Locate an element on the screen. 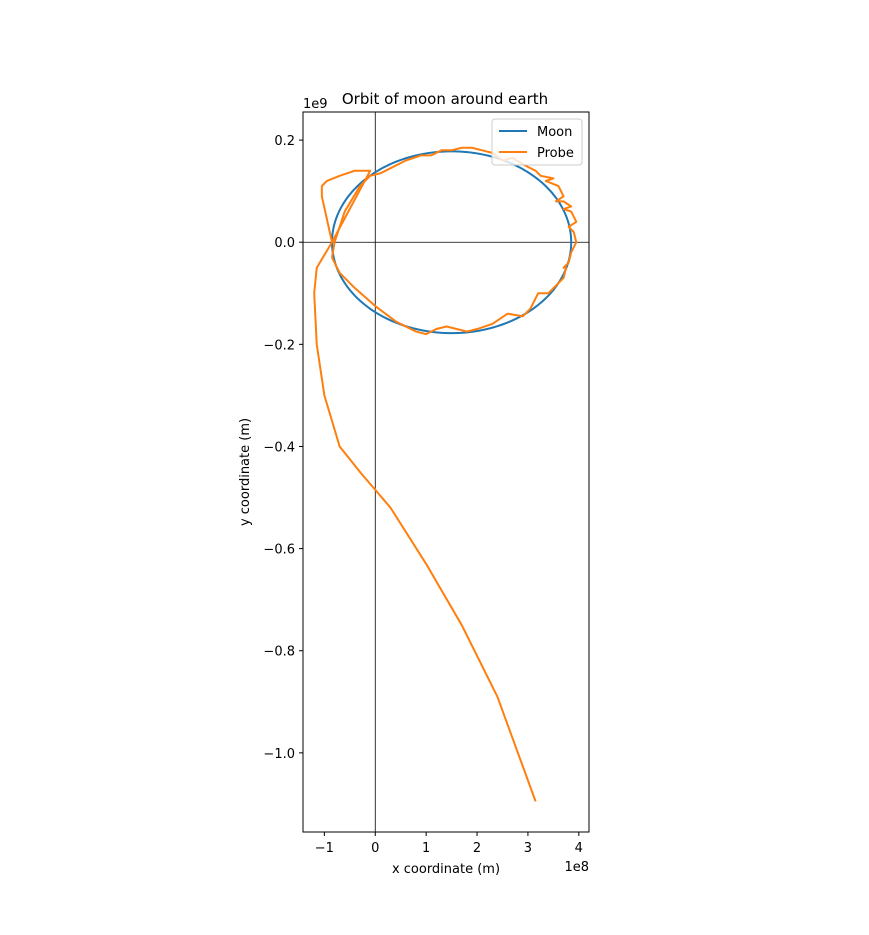 The width and height of the screenshot is (869, 935). legend-label-probe: Probe is located at coordinates (555, 153).